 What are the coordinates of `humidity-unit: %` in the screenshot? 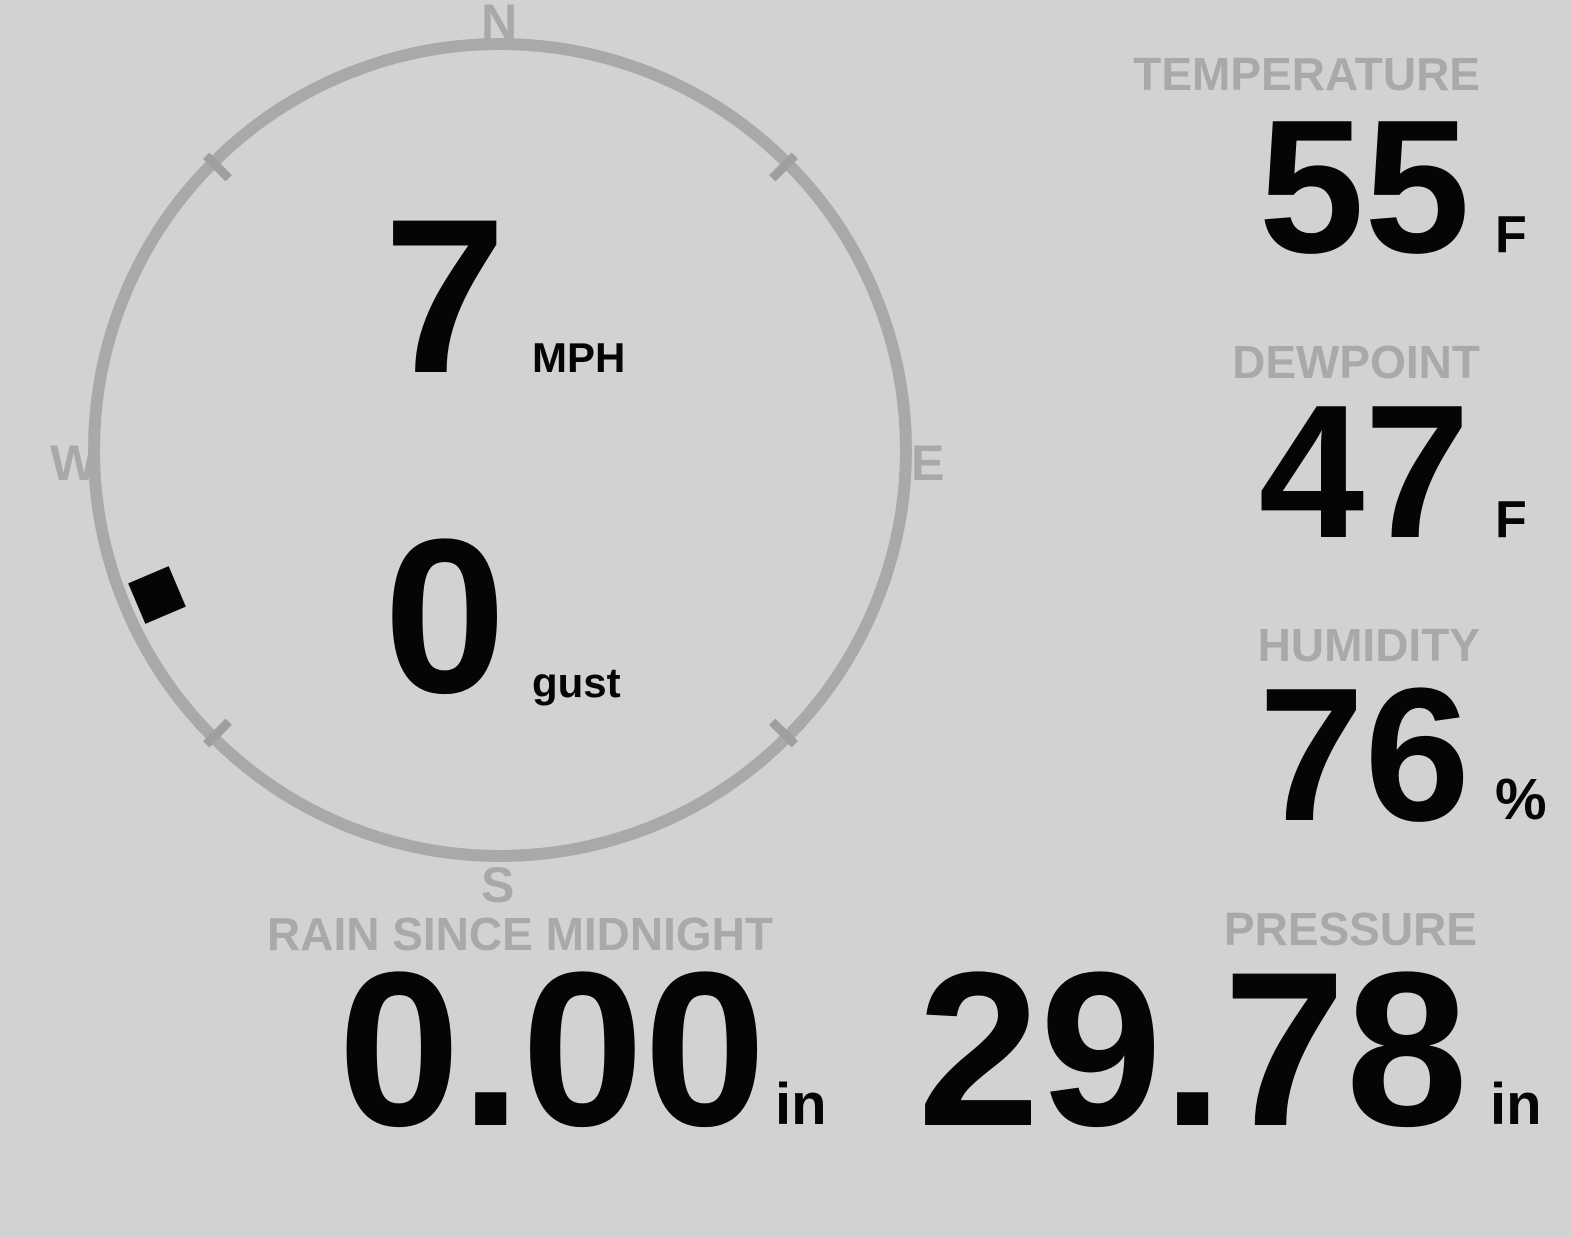 It's located at (1521, 799).